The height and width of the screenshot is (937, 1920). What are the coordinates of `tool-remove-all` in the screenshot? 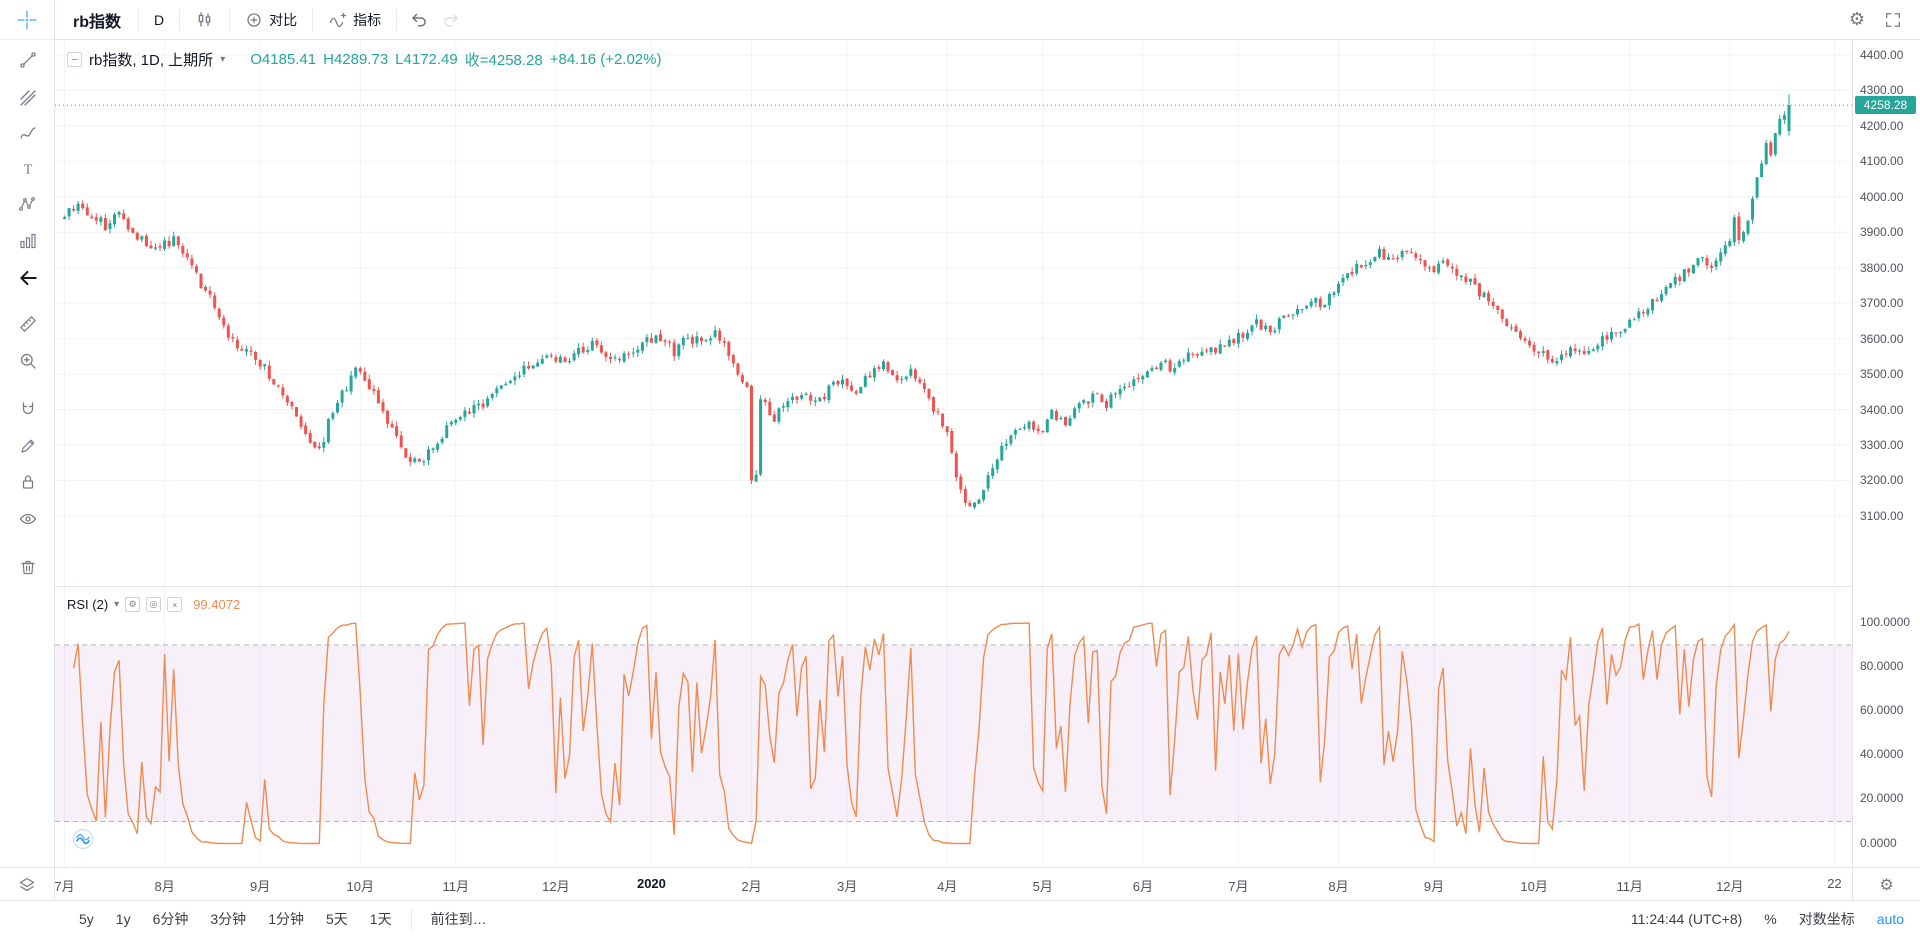 It's located at (28, 567).